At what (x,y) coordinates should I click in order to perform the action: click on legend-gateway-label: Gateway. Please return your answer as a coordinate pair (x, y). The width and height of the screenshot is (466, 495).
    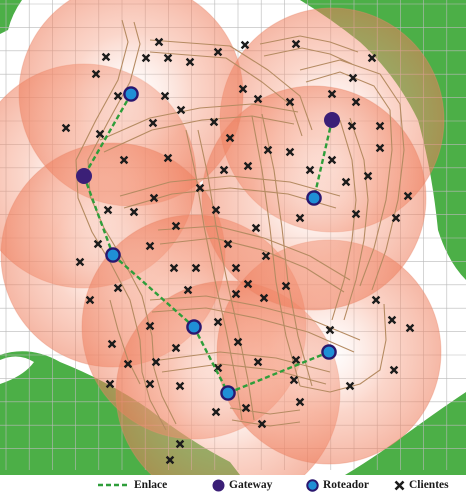
    Looking at the image, I should click on (251, 485).